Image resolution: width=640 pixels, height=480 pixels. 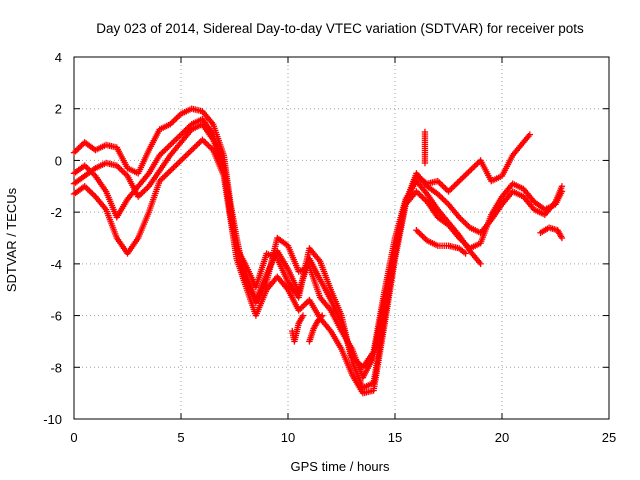 I want to click on x-tick-labels: 0 5 10 15 20 25, so click(x=343, y=437).